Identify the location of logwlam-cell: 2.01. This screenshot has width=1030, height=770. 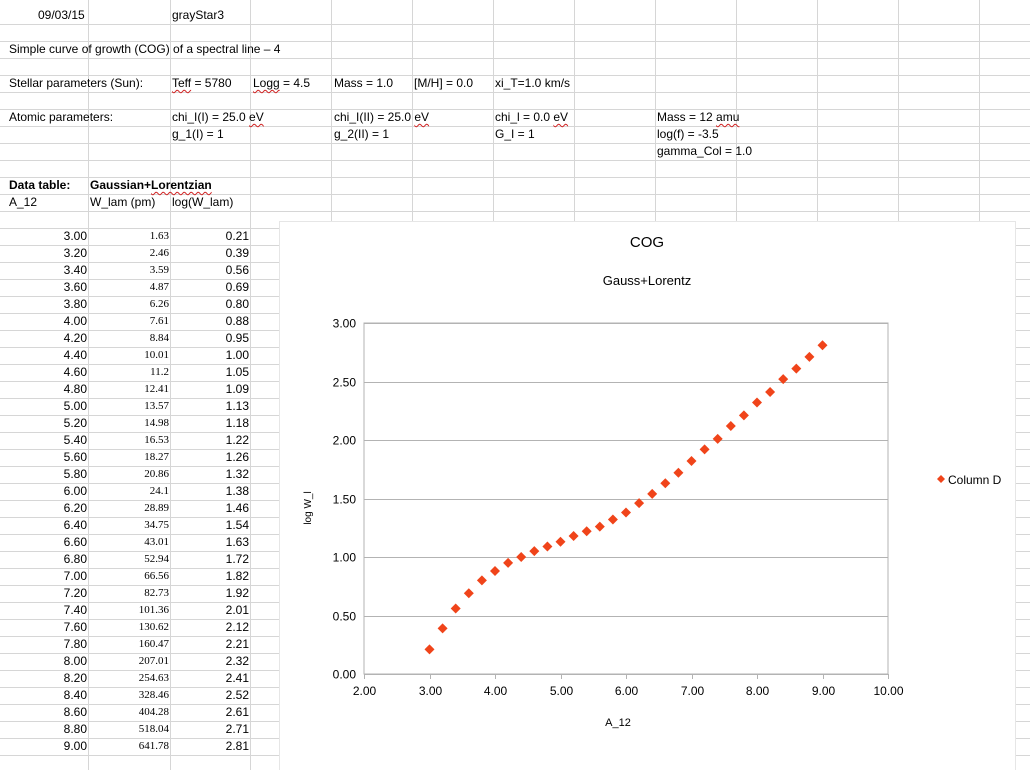
(237, 610).